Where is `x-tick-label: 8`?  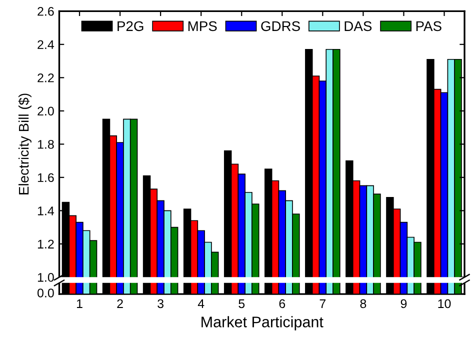
x-tick-label: 8 is located at coordinates (363, 303).